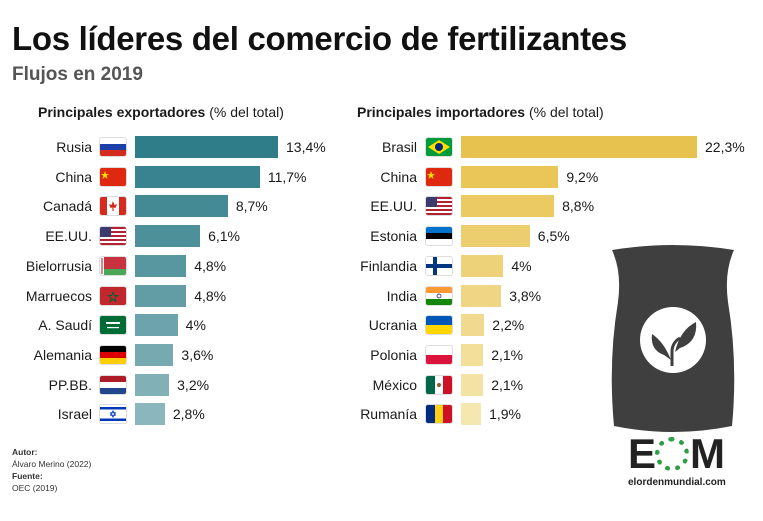 Image resolution: width=763 pixels, height=521 pixels. What do you see at coordinates (677, 482) in the screenshot?
I see `logo-site: elordenmundial.com` at bounding box center [677, 482].